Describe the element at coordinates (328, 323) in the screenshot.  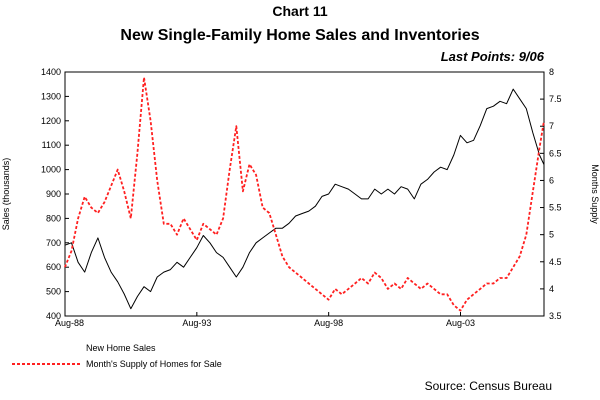
I see `x-tick-label: Aug-98` at that location.